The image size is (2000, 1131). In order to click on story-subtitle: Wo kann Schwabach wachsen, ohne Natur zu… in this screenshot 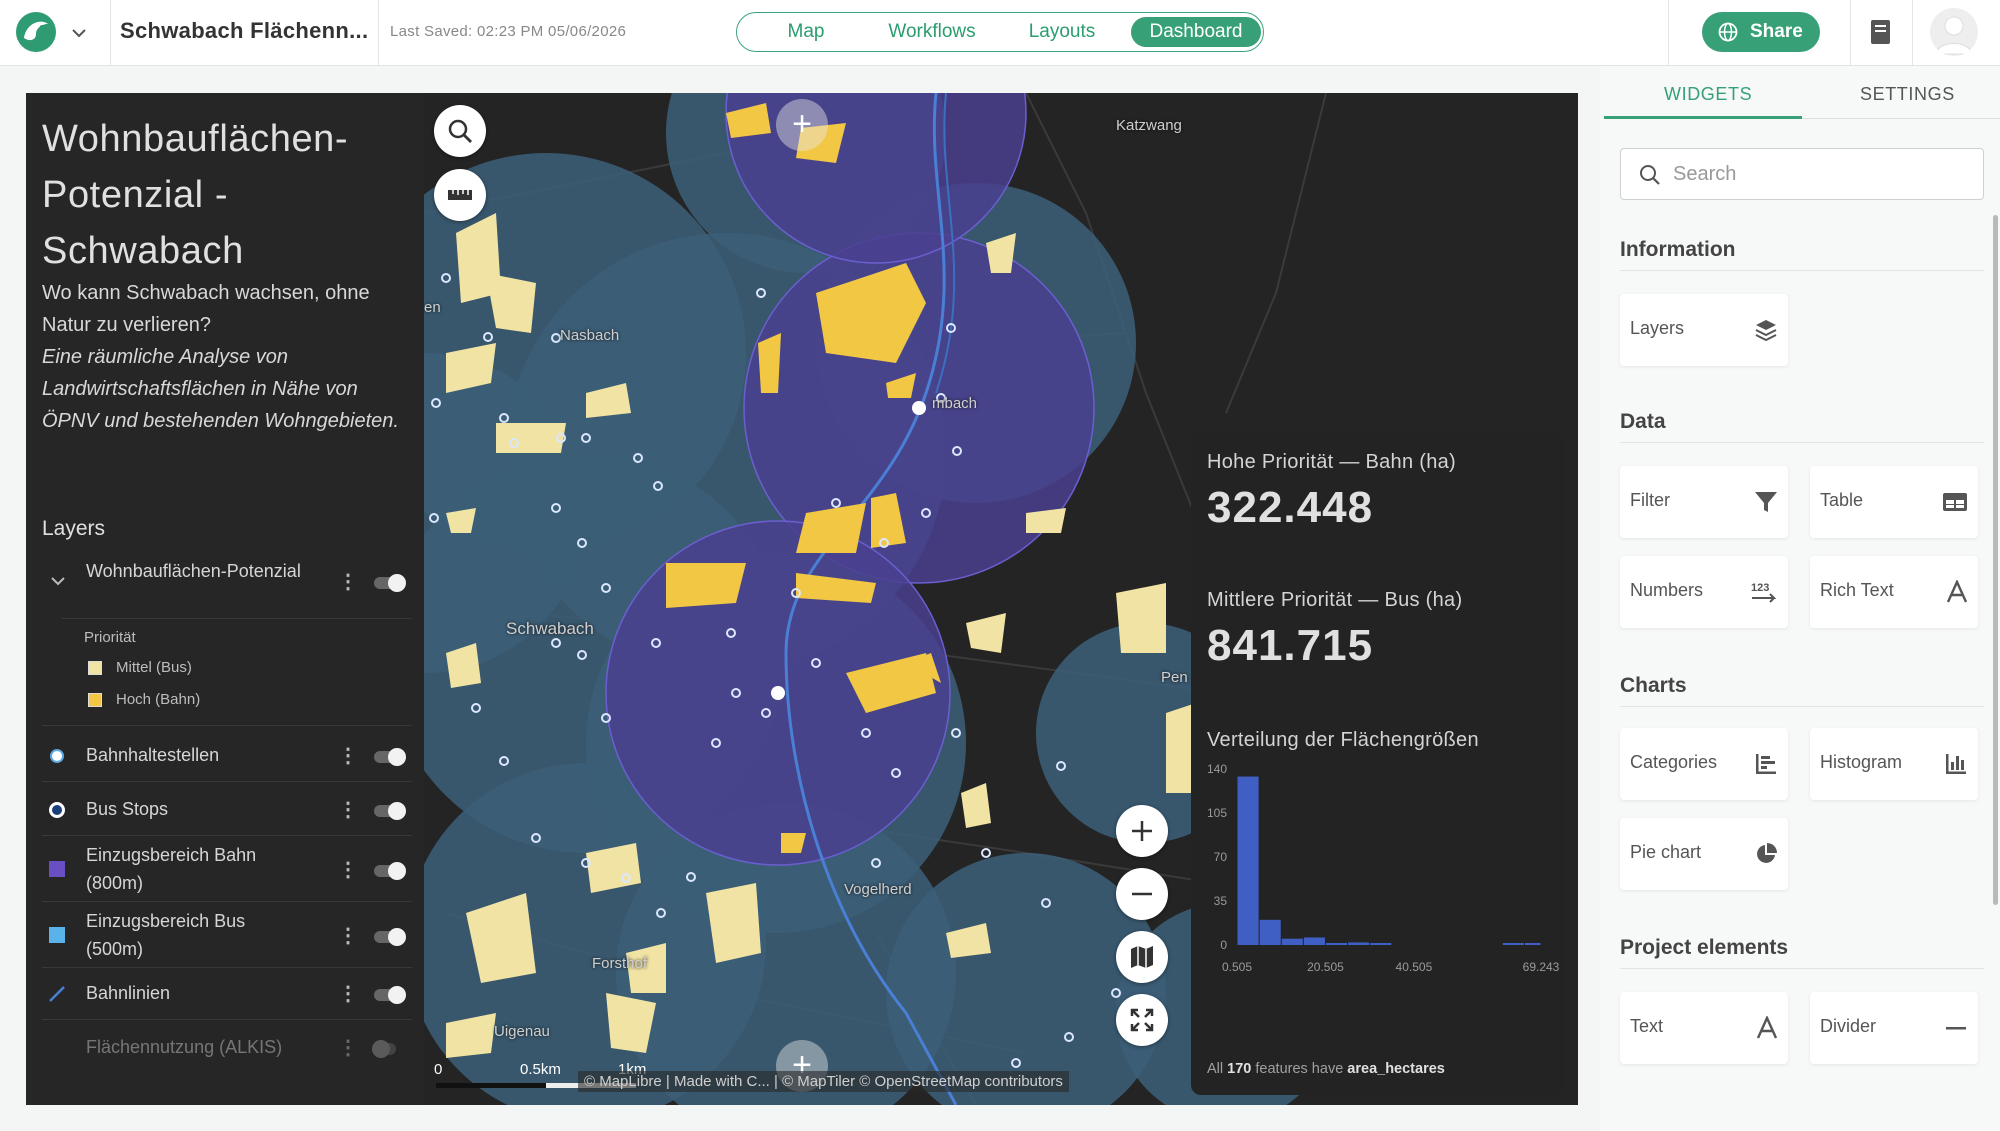, I will do `click(206, 309)`.